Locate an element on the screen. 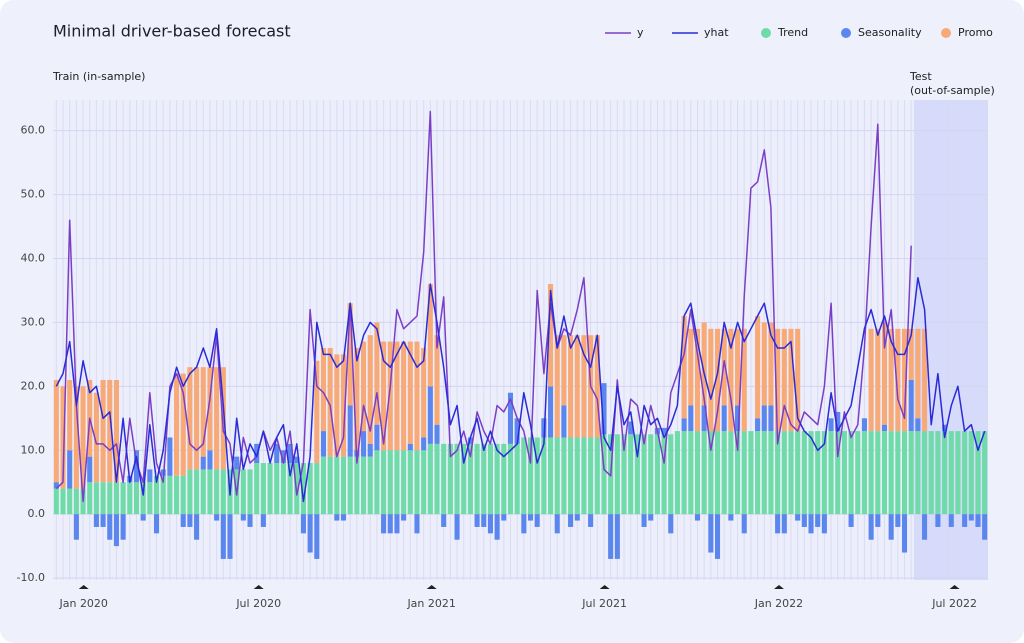 The width and height of the screenshot is (1024, 643). test-label: Test is located at coordinates (920, 76).